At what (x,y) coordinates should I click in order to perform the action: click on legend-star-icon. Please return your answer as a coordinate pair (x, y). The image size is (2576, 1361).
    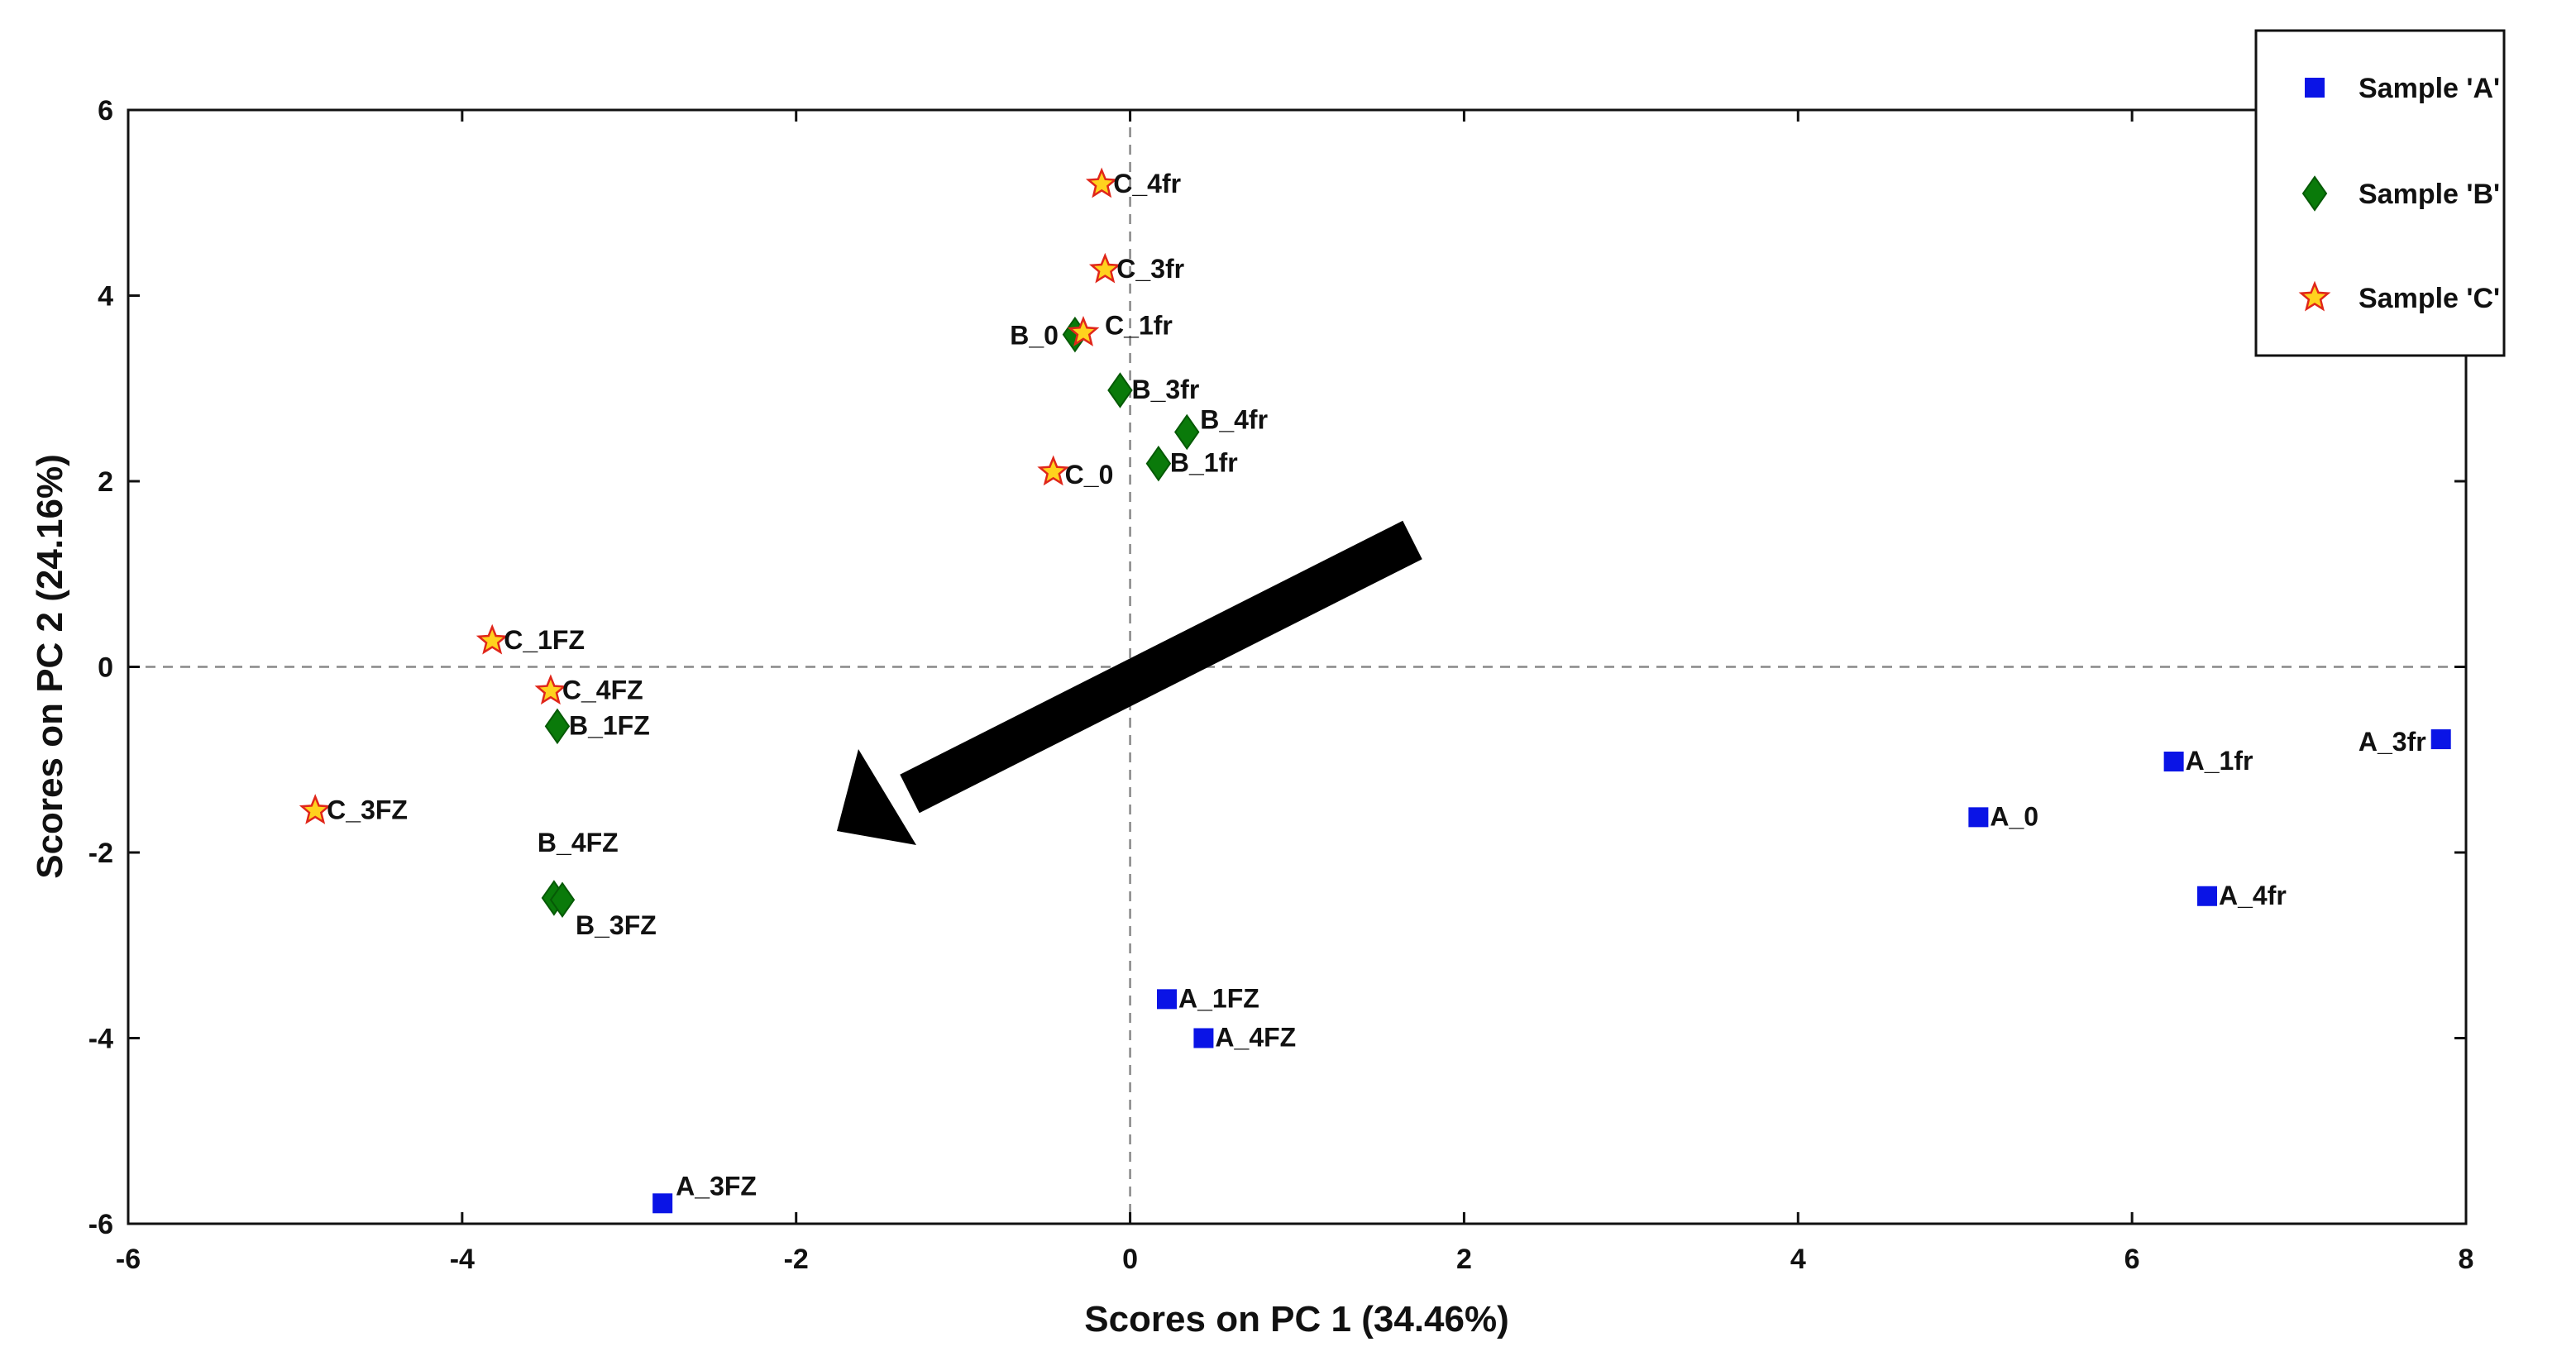
    Looking at the image, I should click on (2314, 296).